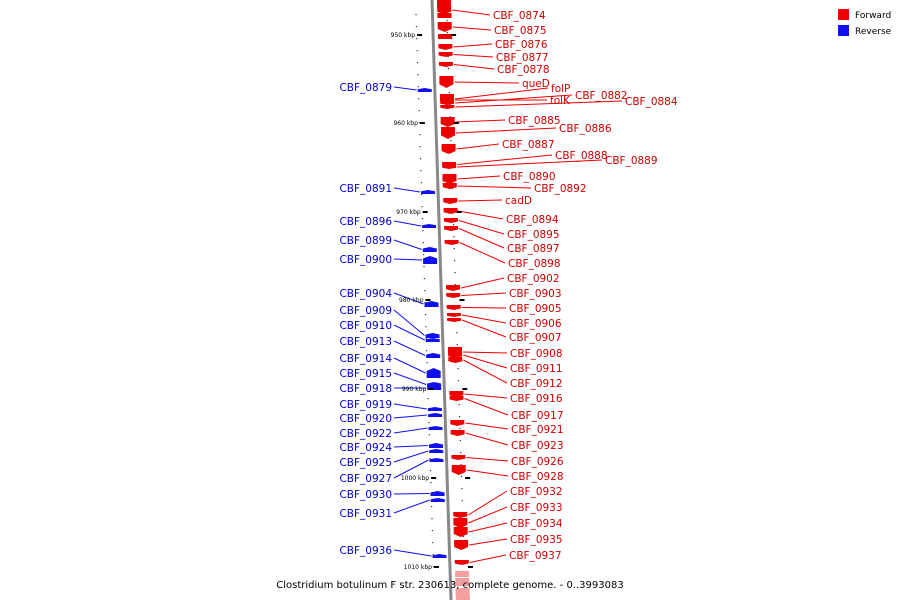 This screenshot has height=600, width=900. What do you see at coordinates (521, 45) in the screenshot?
I see `gene-label-CBF_0876: CBF_0876` at bounding box center [521, 45].